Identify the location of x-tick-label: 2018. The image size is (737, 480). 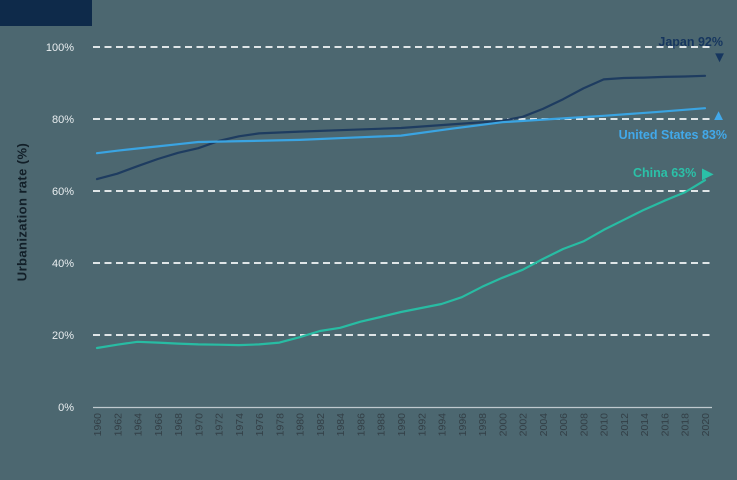
(686, 425).